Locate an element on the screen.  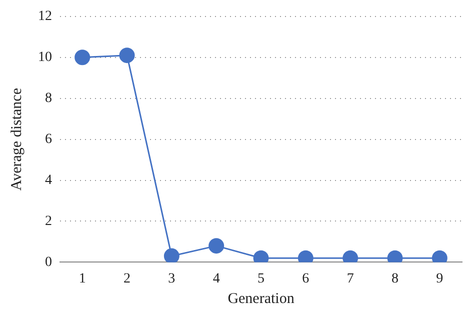
y-tick-label: 6 is located at coordinates (48, 139).